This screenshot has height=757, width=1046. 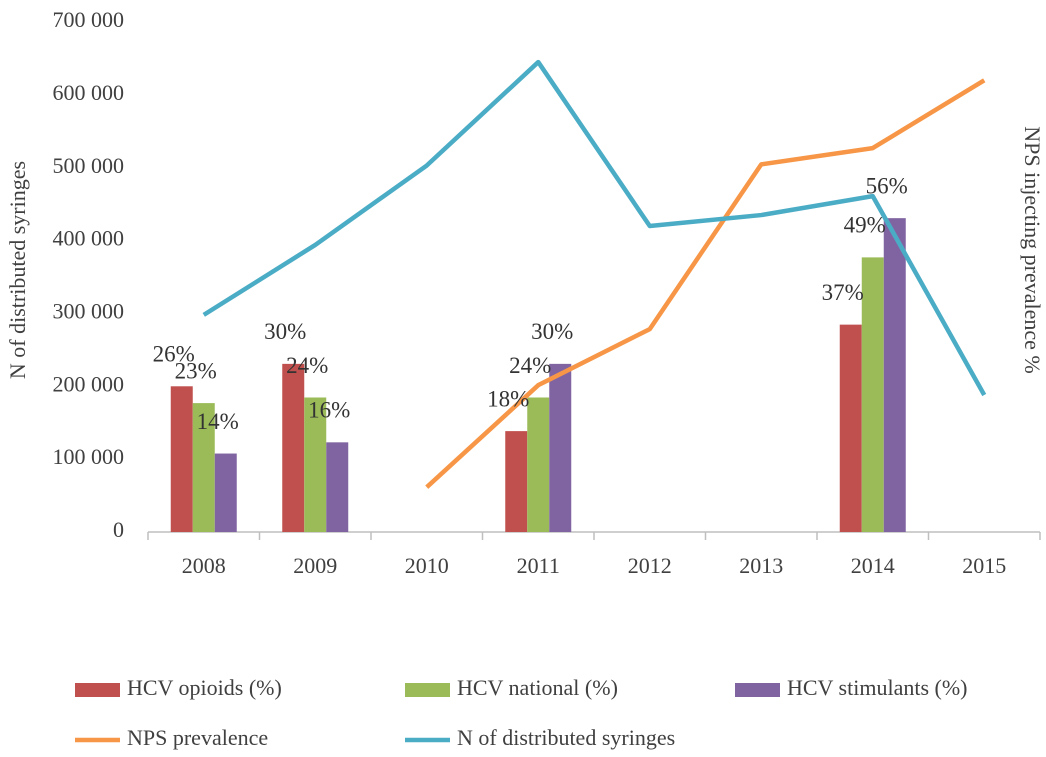 I want to click on legend-label: NPS prevalence, so click(x=197, y=737).